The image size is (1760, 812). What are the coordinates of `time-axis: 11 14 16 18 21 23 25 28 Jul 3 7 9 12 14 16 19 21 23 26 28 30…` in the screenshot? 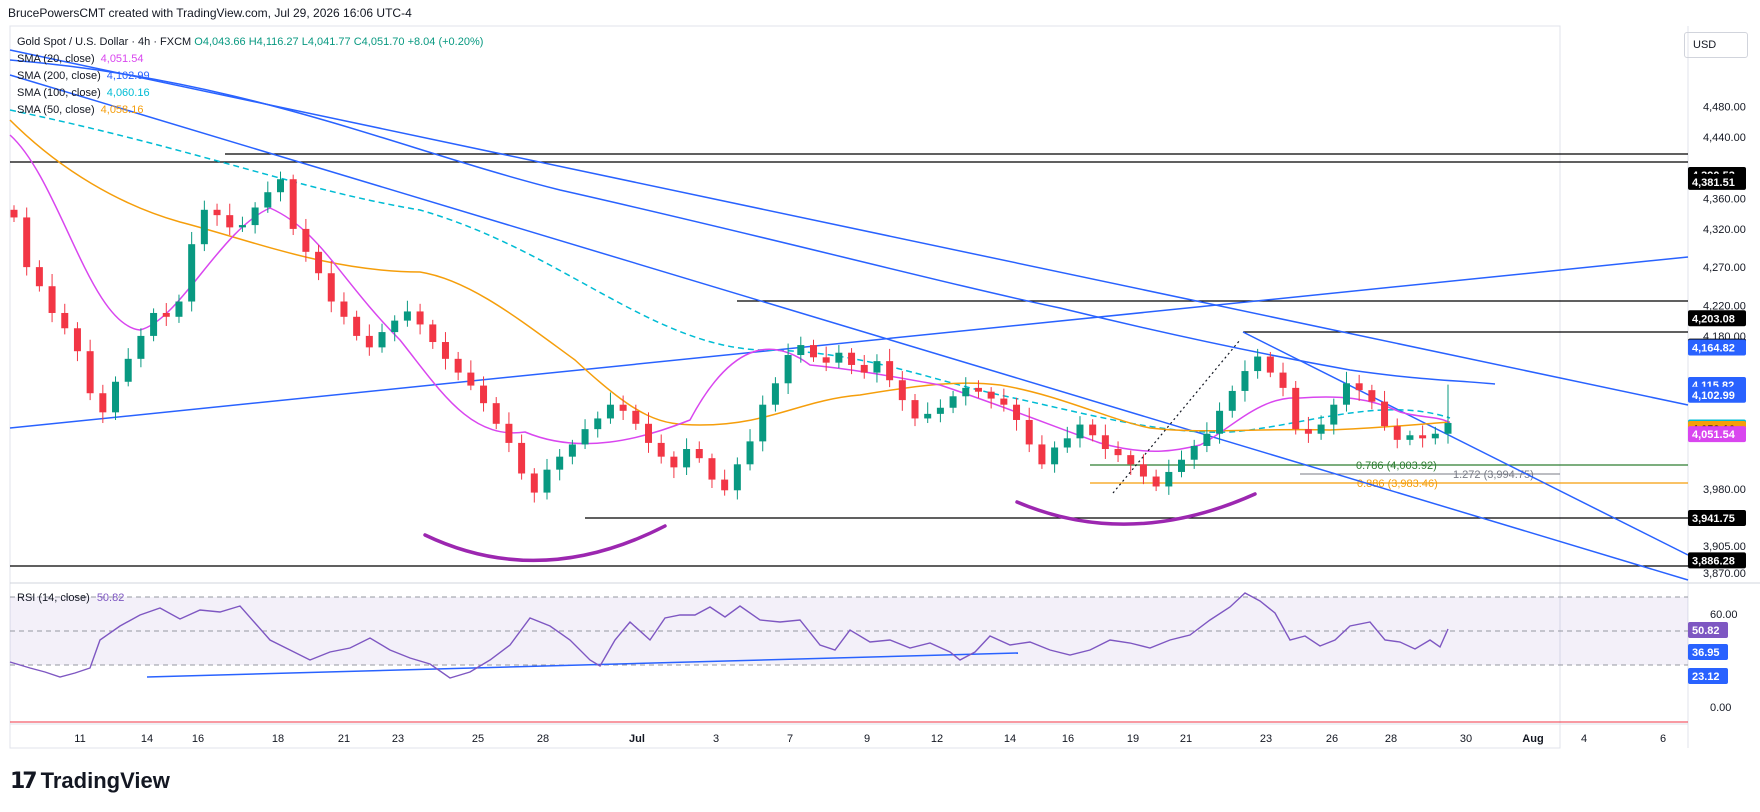 It's located at (870, 739).